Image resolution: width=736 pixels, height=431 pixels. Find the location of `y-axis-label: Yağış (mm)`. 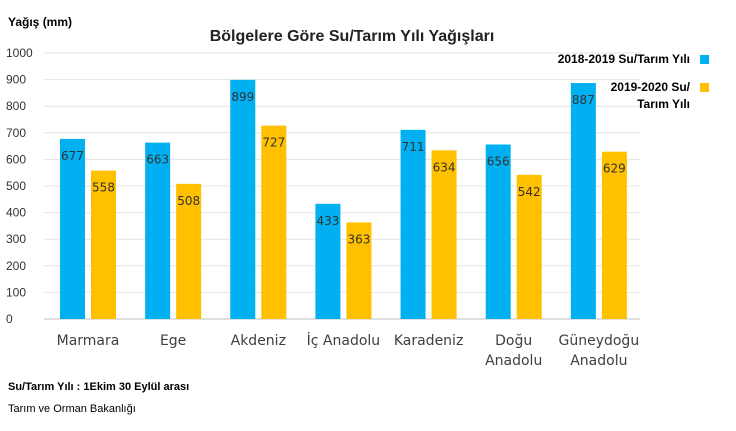

y-axis-label: Yağış (mm) is located at coordinates (40, 22).